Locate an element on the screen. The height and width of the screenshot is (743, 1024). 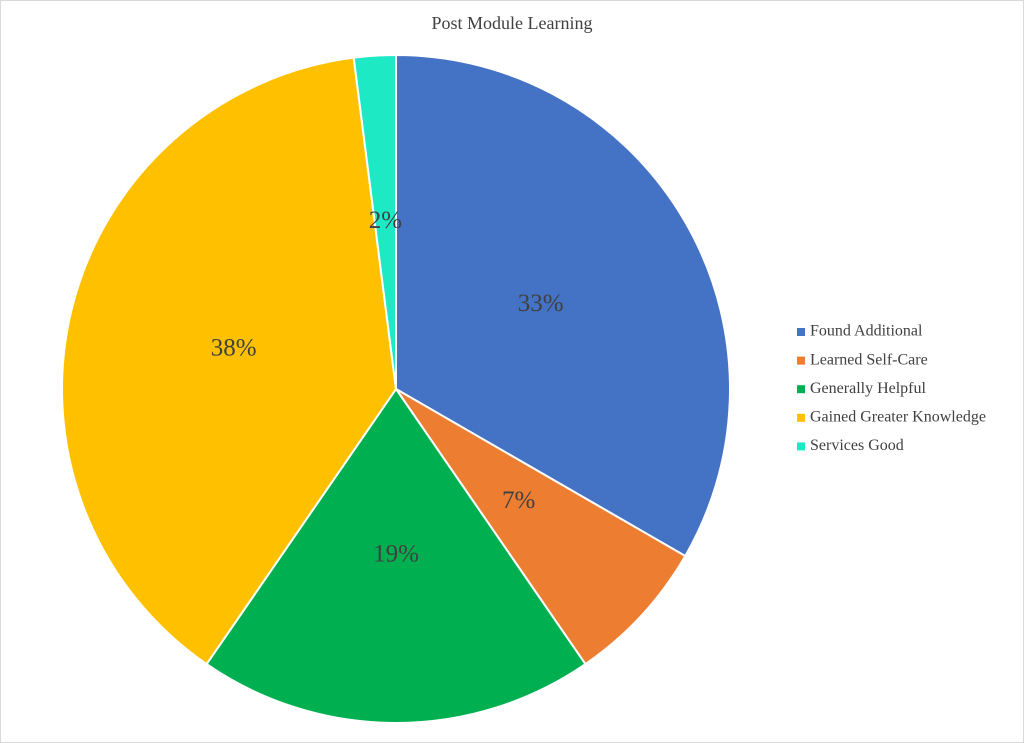
data-label: 38% is located at coordinates (234, 347).